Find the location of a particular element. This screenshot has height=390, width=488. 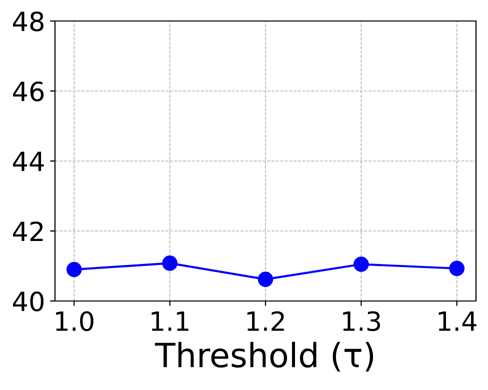

x-tick-label: 1.0 is located at coordinates (75, 321).